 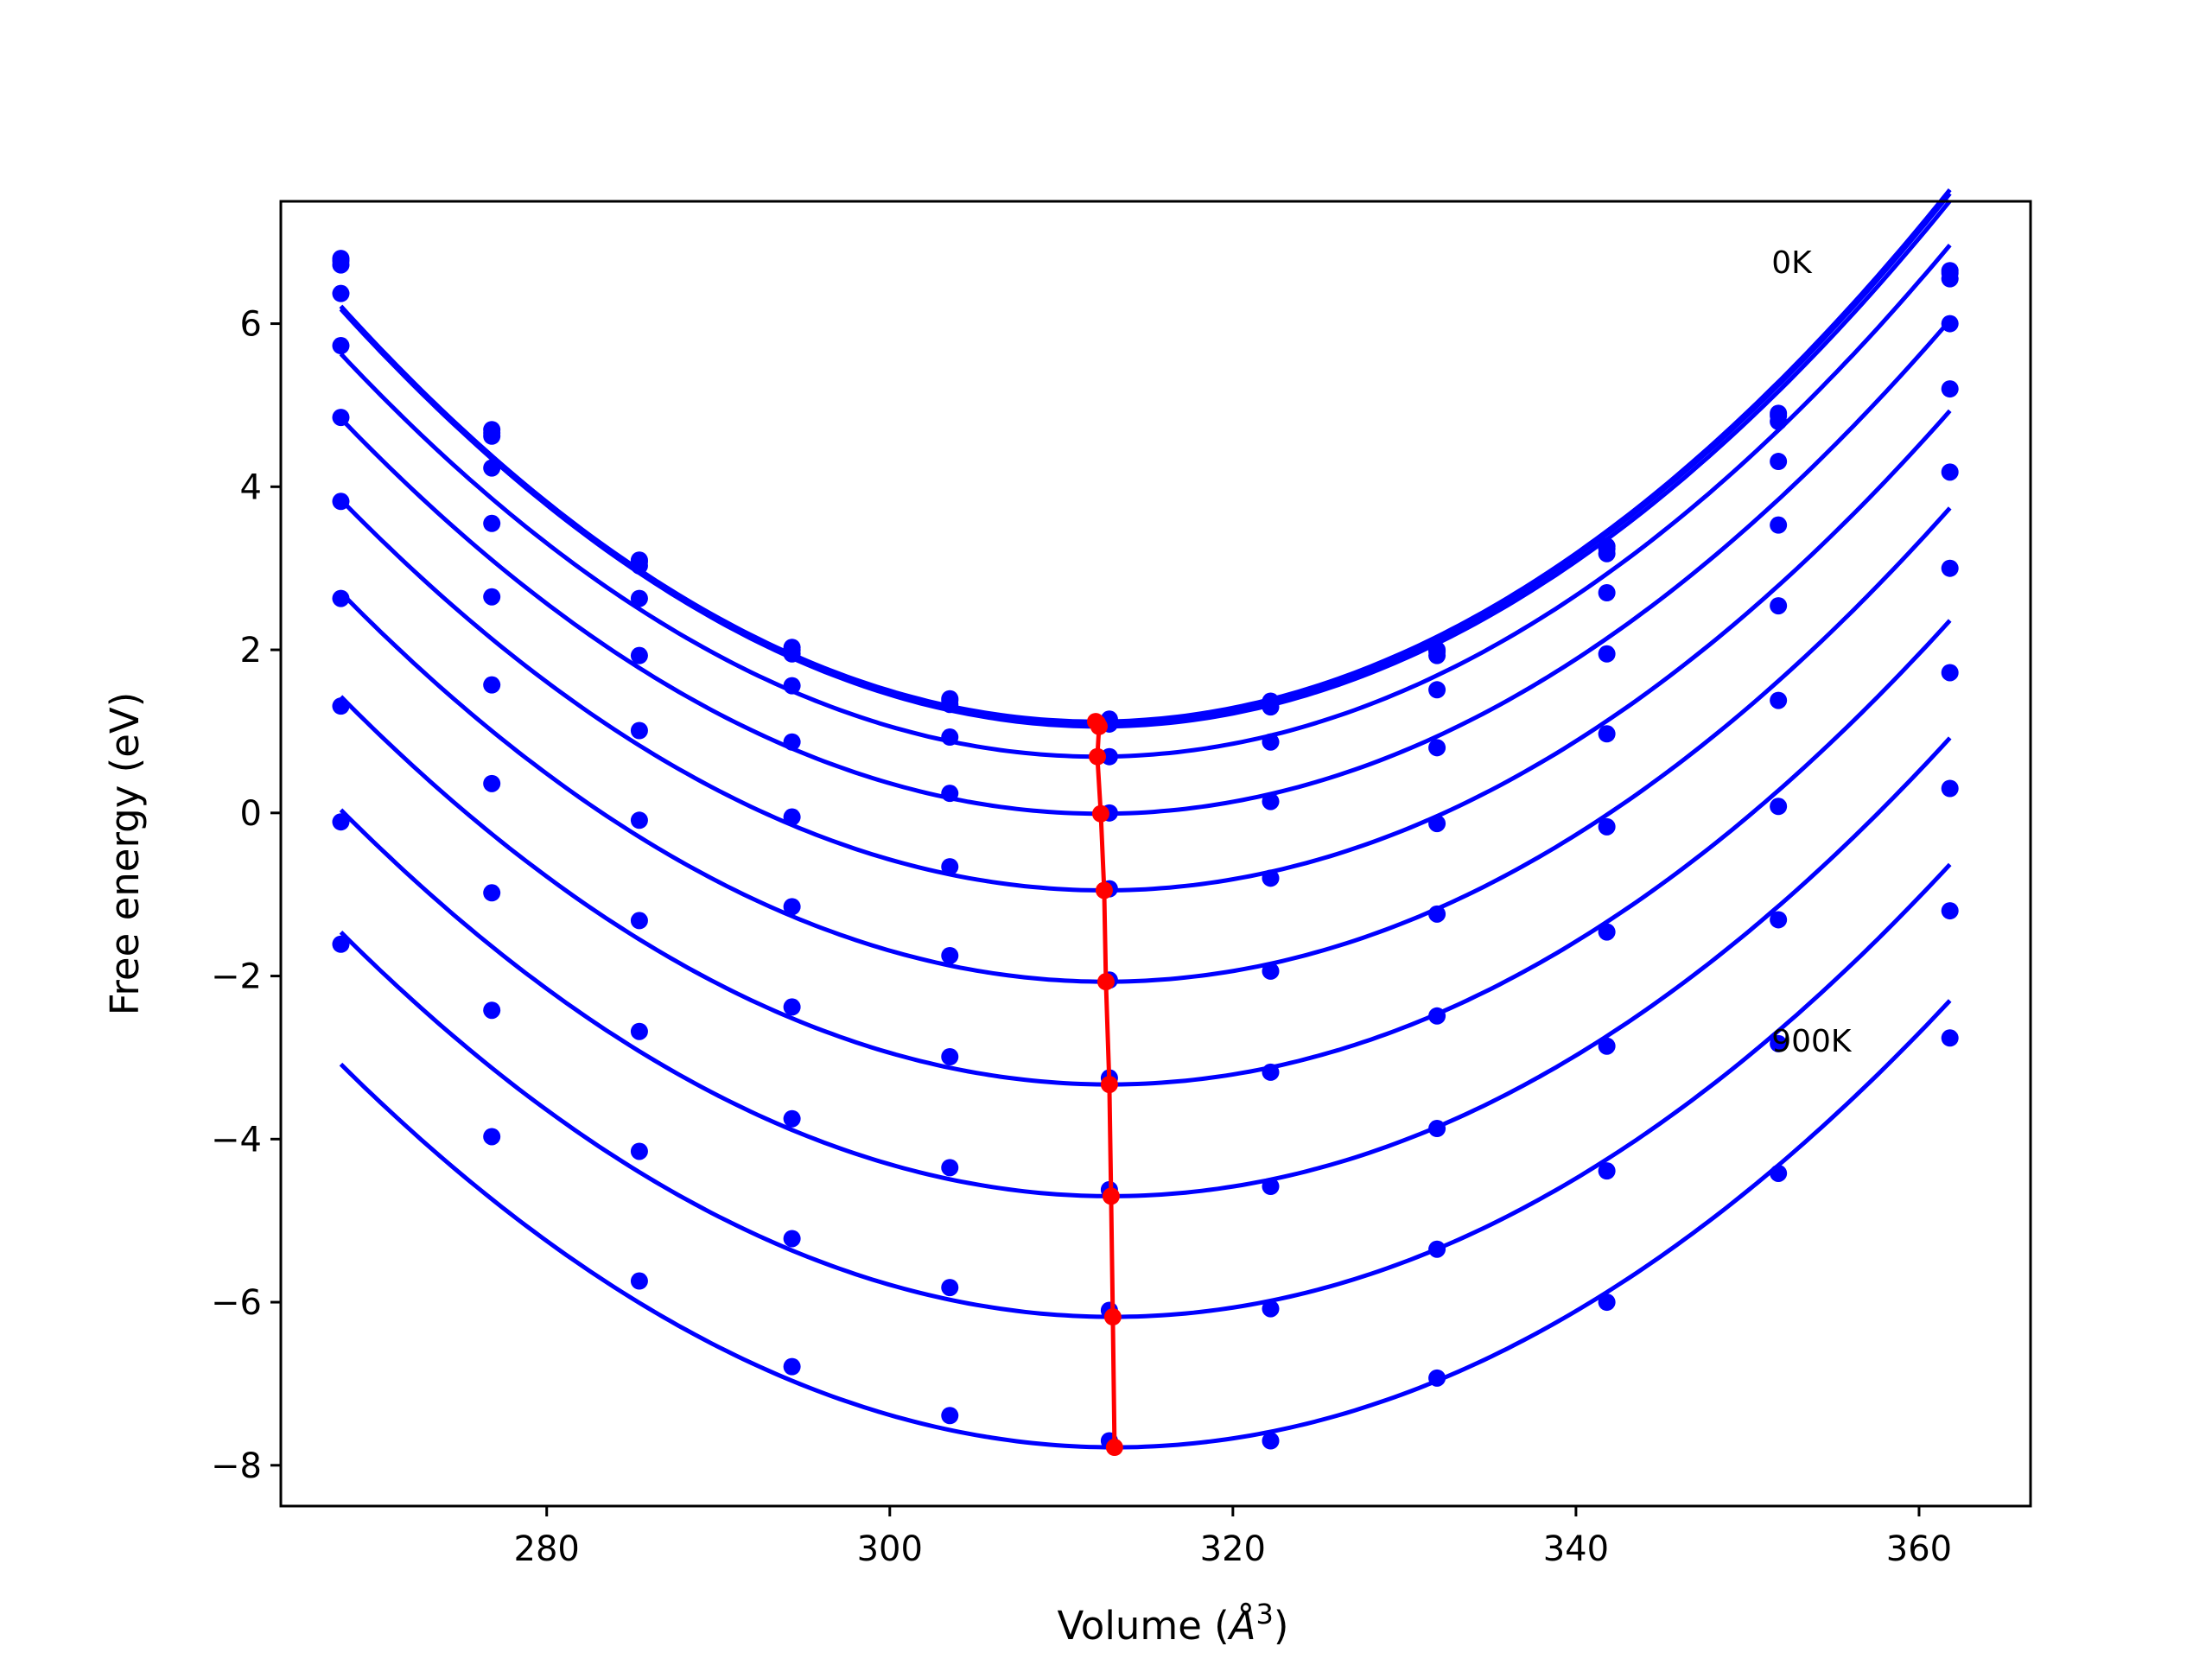 I want to click on y-tick-label-6: −6, so click(x=236, y=1303).